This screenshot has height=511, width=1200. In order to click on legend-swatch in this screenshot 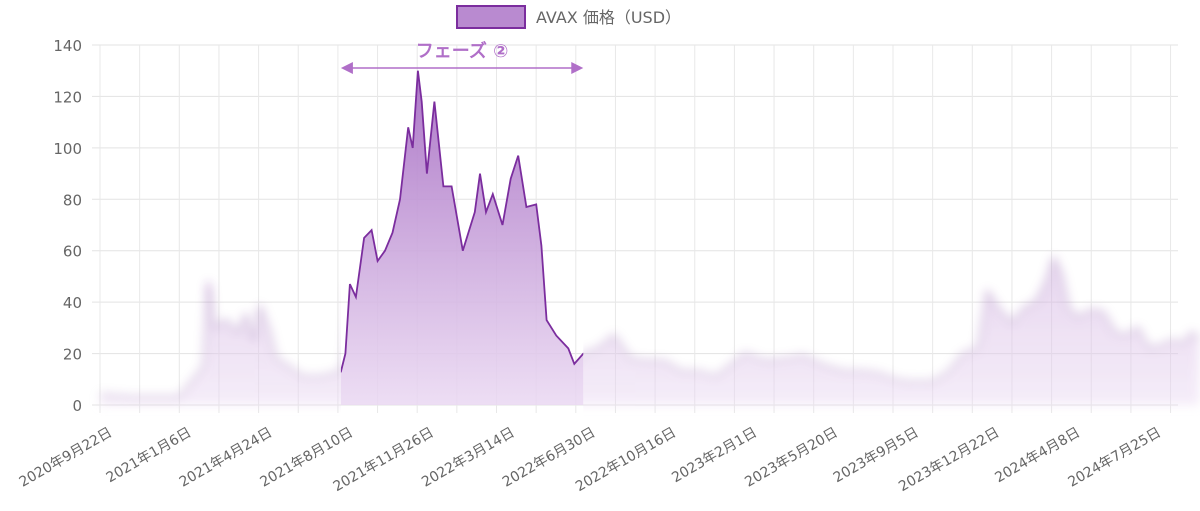, I will do `click(491, 17)`.